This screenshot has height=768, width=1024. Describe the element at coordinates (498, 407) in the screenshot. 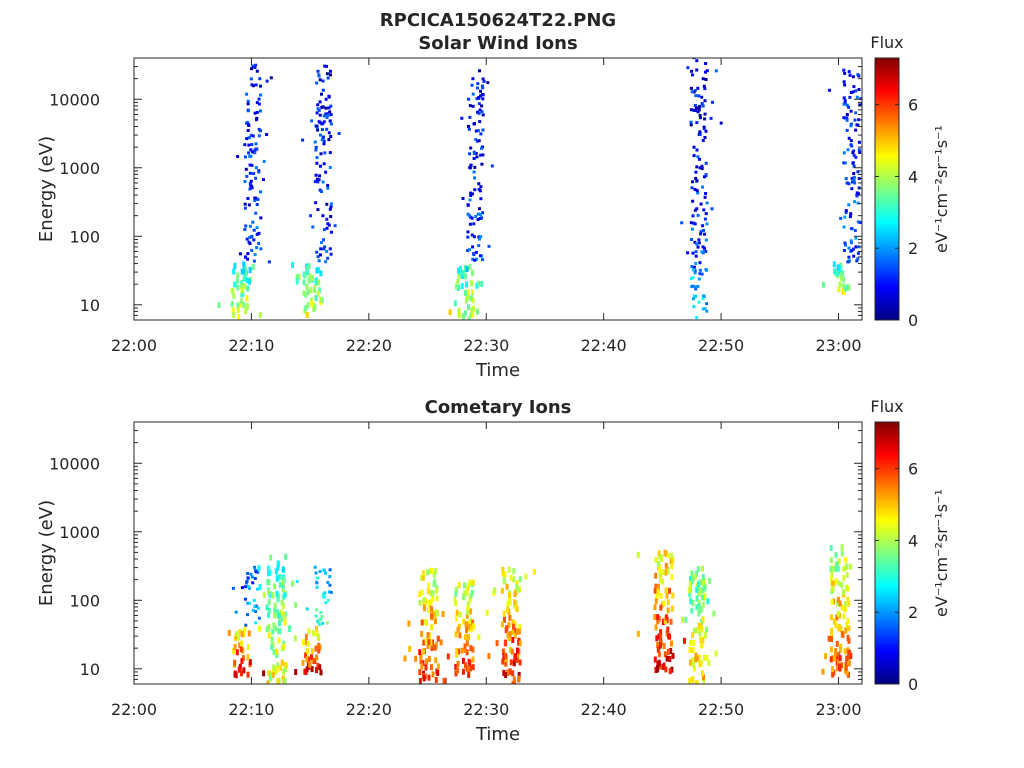

I see `panel-title: Cometary Ions` at that location.